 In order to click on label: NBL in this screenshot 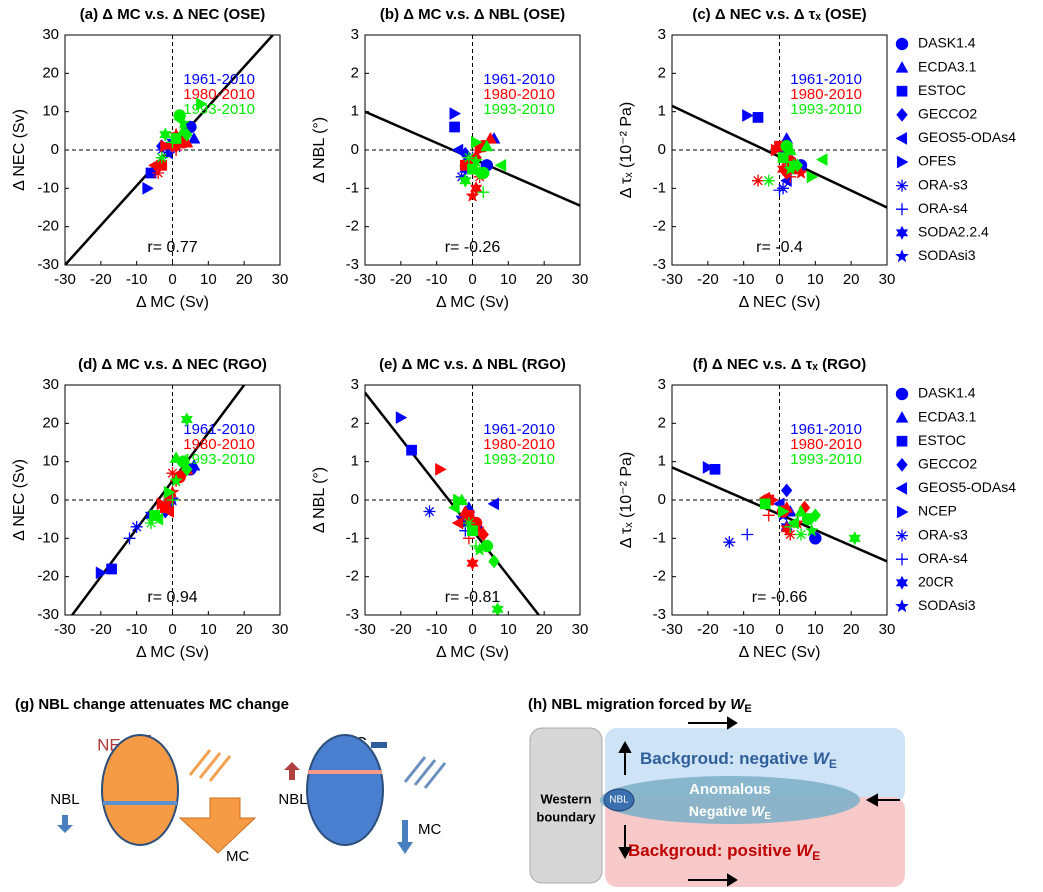, I will do `click(292, 799)`.